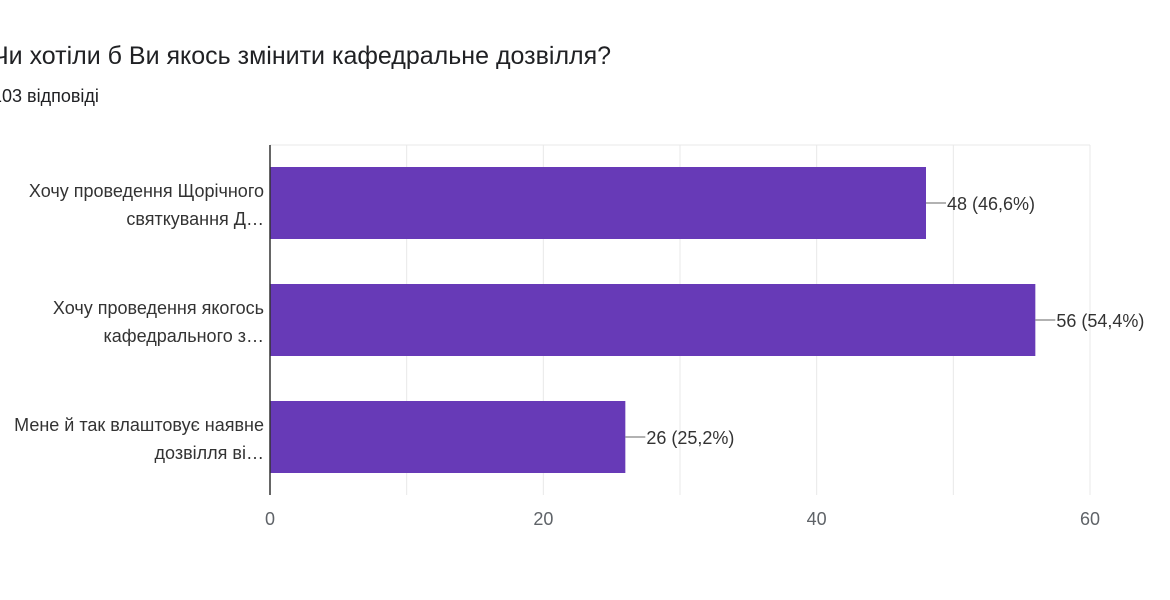 This screenshot has width=1170, height=600. I want to click on category-label-2-line-0: Мене й так влаштовує наявне, so click(139, 425).